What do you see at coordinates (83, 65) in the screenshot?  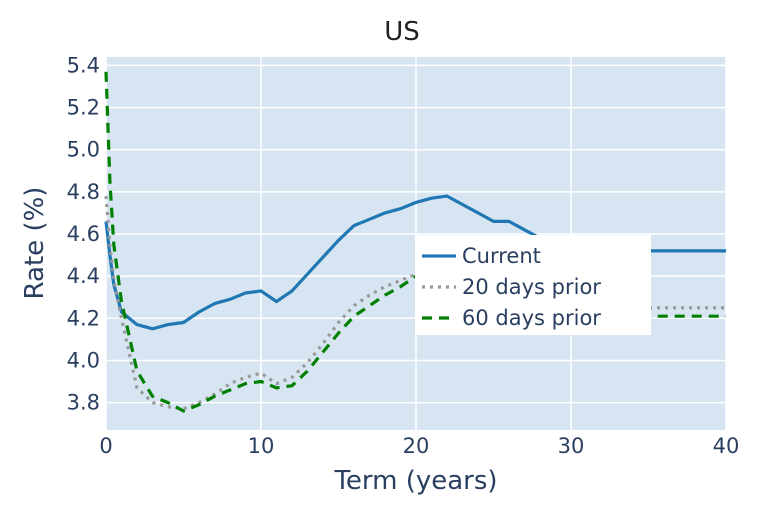 I see `y-tick-label: 5.4` at bounding box center [83, 65].